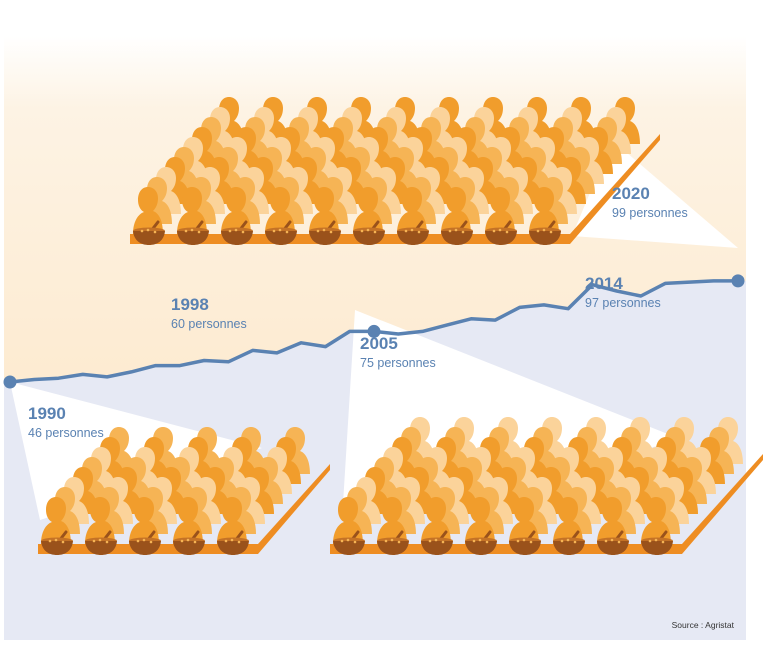 This screenshot has height=651, width=770. What do you see at coordinates (66, 433) in the screenshot?
I see `annotation-text-1990: 46 personnes` at bounding box center [66, 433].